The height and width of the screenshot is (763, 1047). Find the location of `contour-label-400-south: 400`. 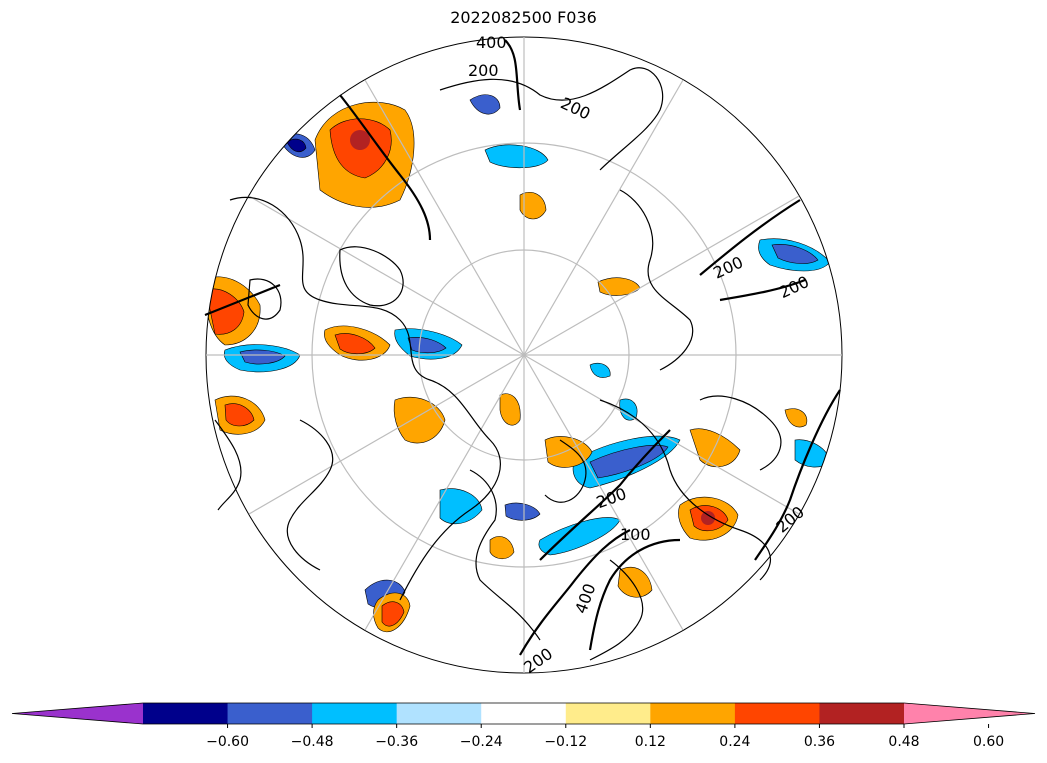

contour-label-400-south: 400 is located at coordinates (585, 598).